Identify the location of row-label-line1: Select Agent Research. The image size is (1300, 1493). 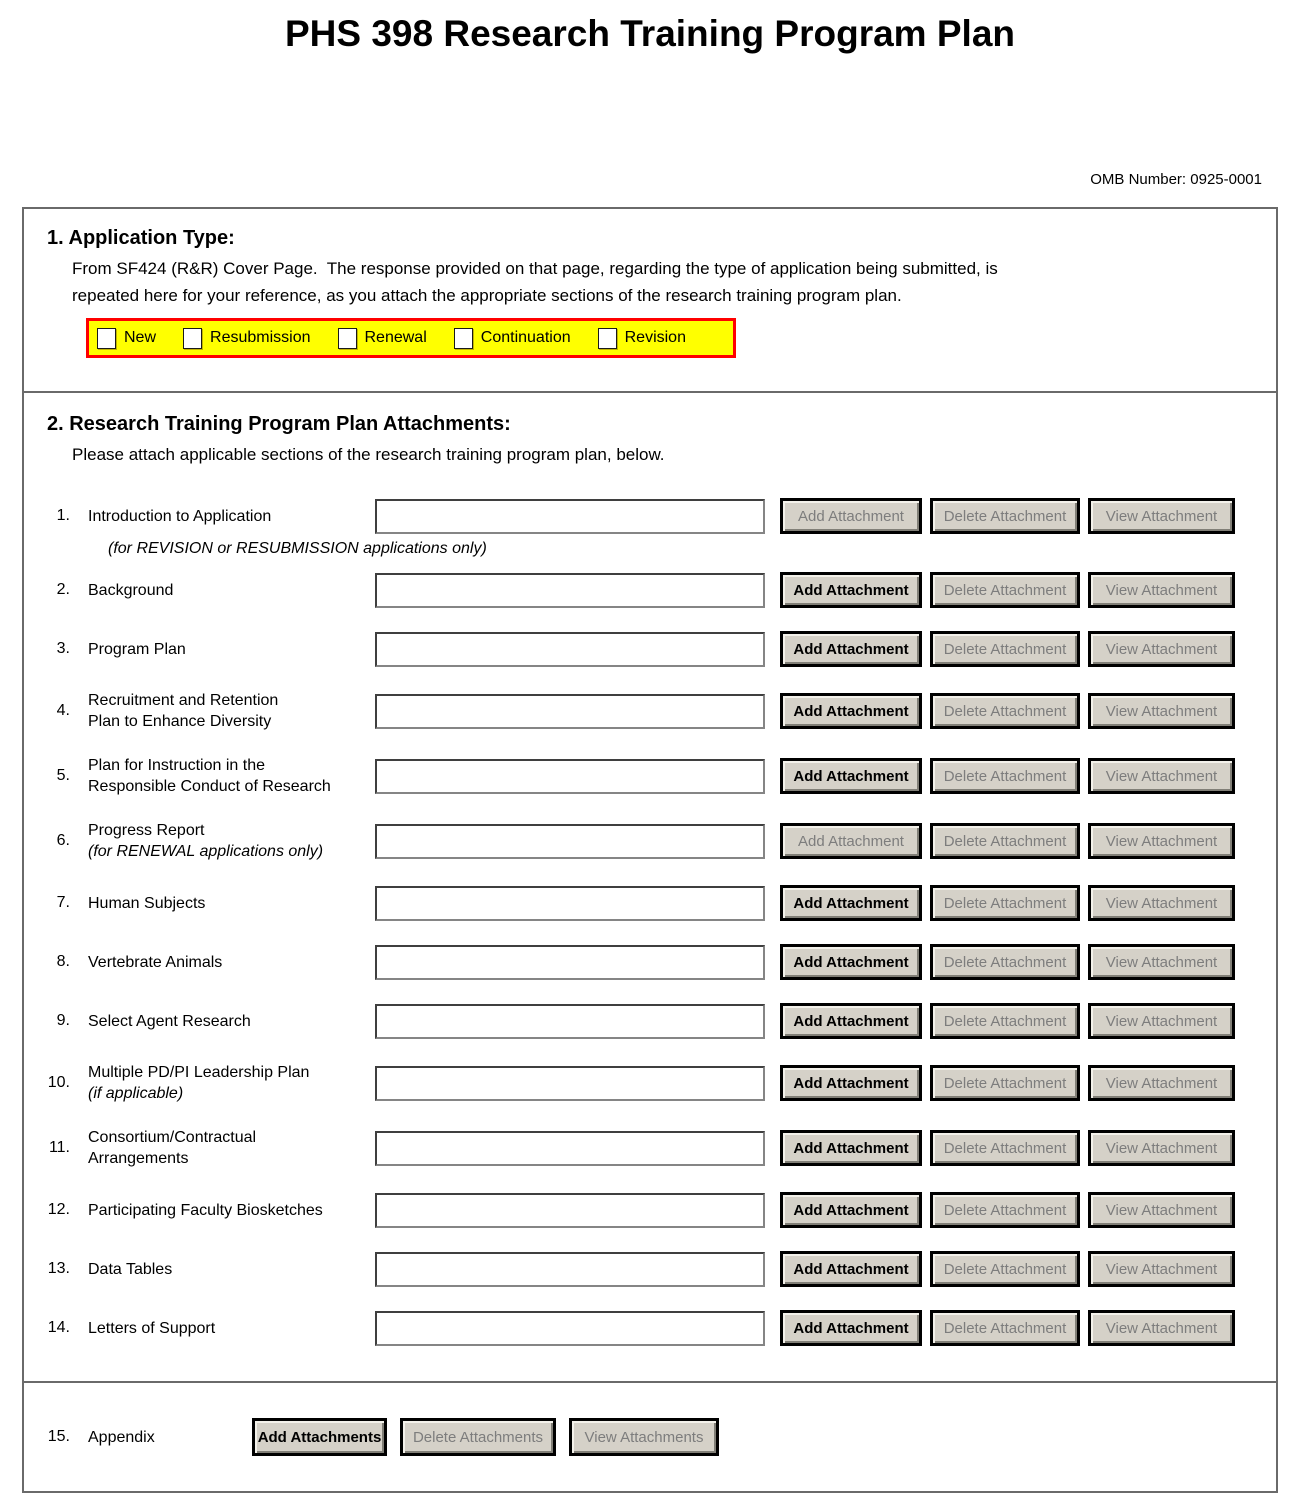
(169, 1021).